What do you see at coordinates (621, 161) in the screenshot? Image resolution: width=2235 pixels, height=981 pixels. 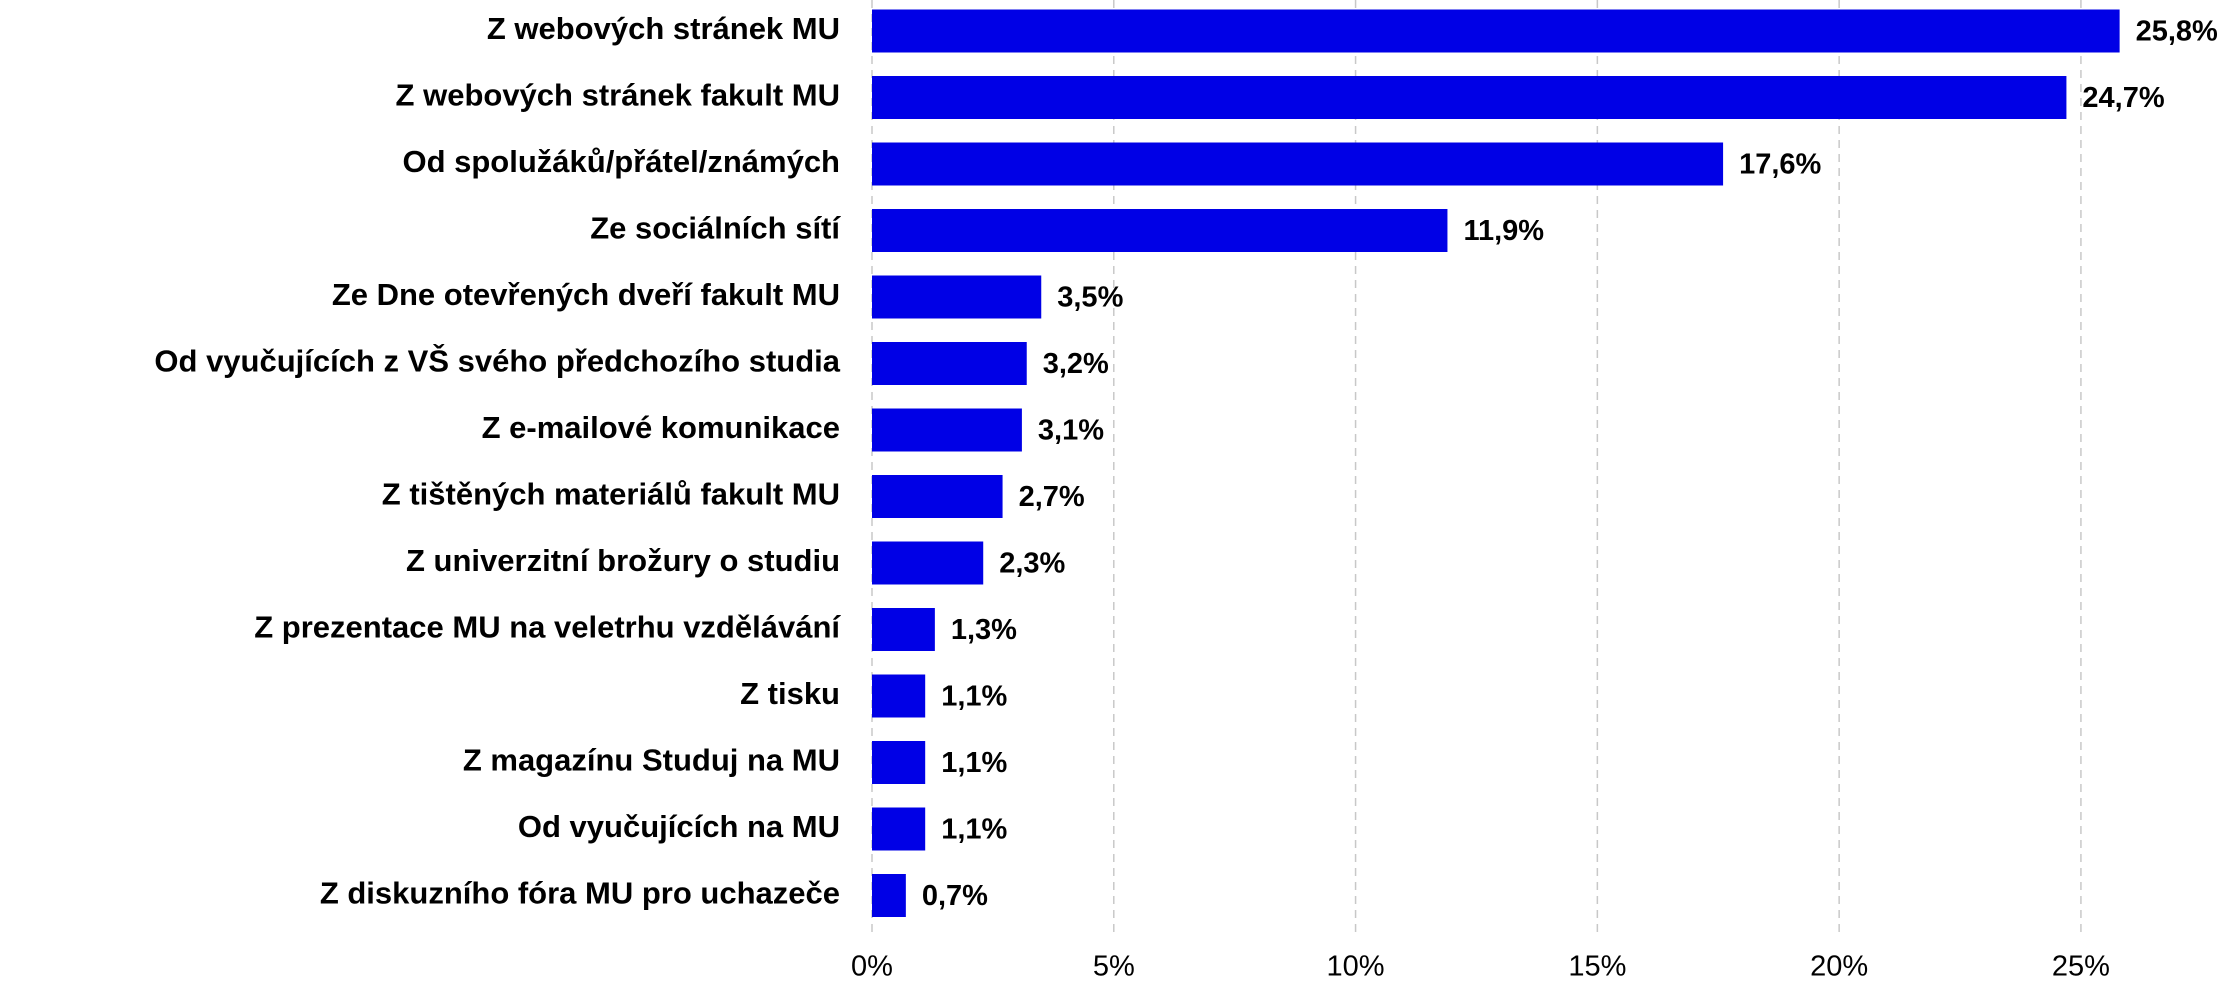 I see `category-label: Od spolužáků/přátel/známých` at bounding box center [621, 161].